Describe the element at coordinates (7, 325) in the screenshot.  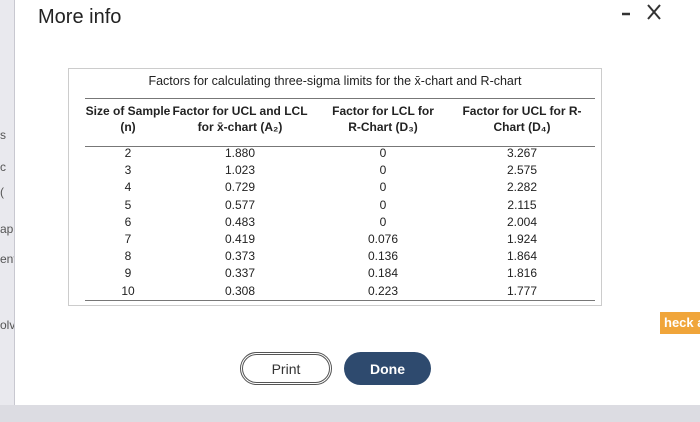
I see `background-text: olv` at that location.